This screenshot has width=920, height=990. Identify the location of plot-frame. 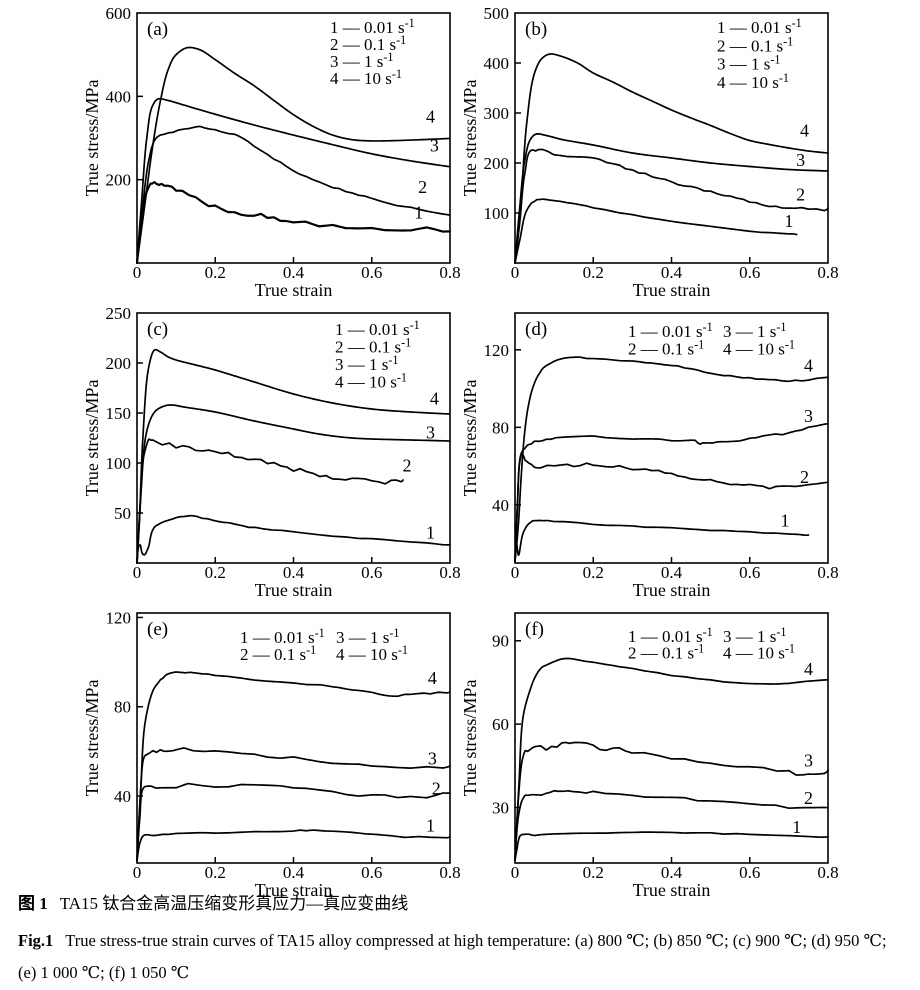
(293, 438).